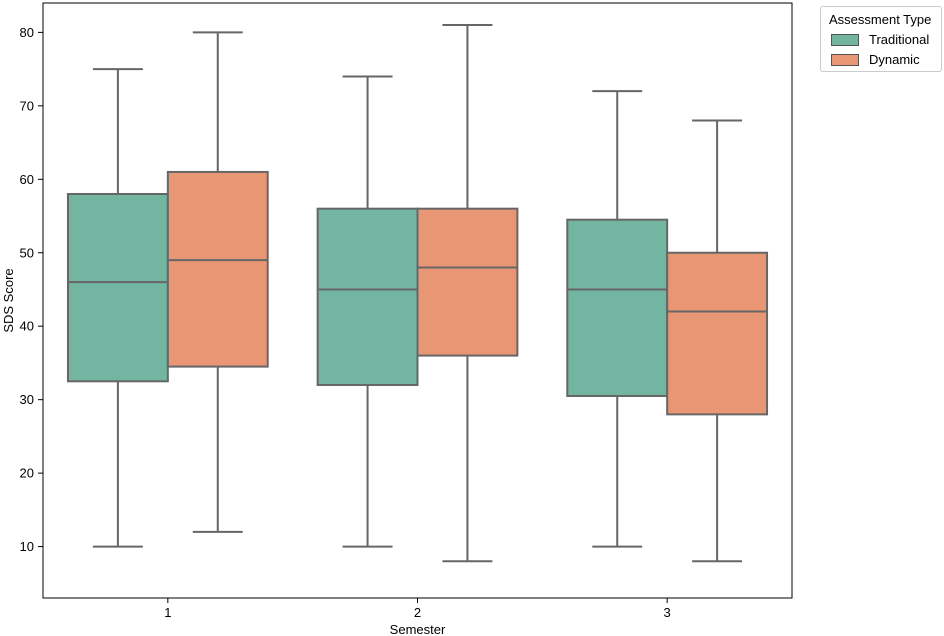 The width and height of the screenshot is (944, 636). Describe the element at coordinates (417, 612) in the screenshot. I see `x-tick-label: 2` at that location.